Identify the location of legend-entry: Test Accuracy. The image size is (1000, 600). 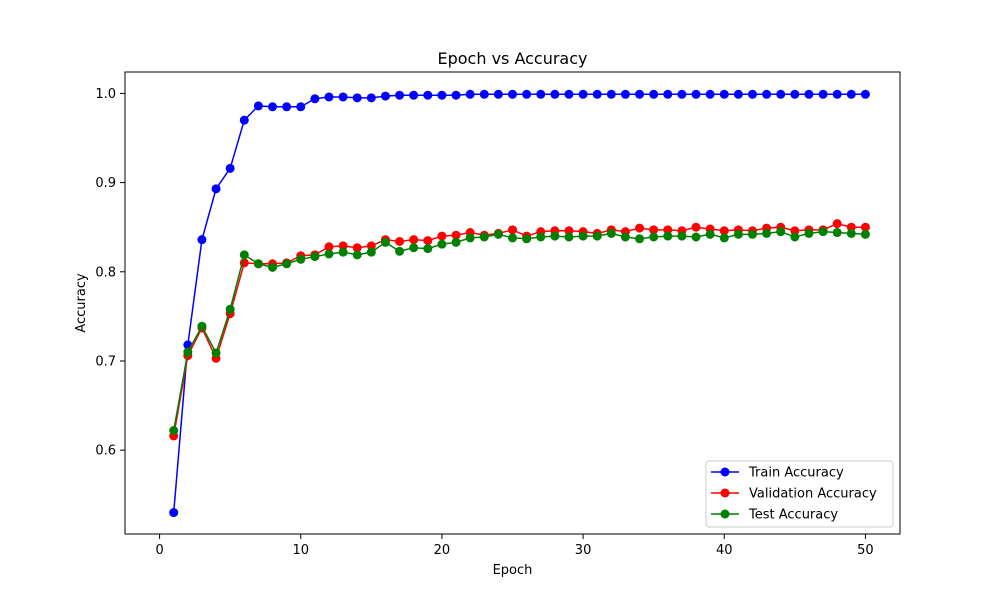
(774, 515).